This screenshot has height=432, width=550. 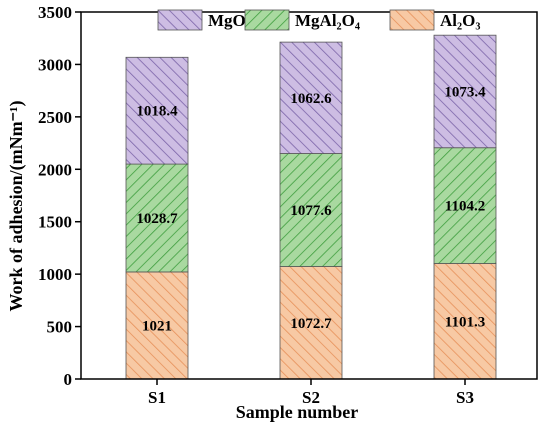 I want to click on y-tick-label: 2000, so click(x=55, y=169).